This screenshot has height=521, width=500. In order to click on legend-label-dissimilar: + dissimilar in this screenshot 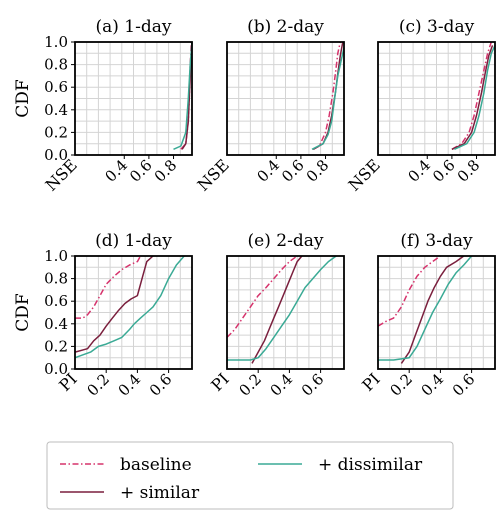, I will do `click(370, 465)`.